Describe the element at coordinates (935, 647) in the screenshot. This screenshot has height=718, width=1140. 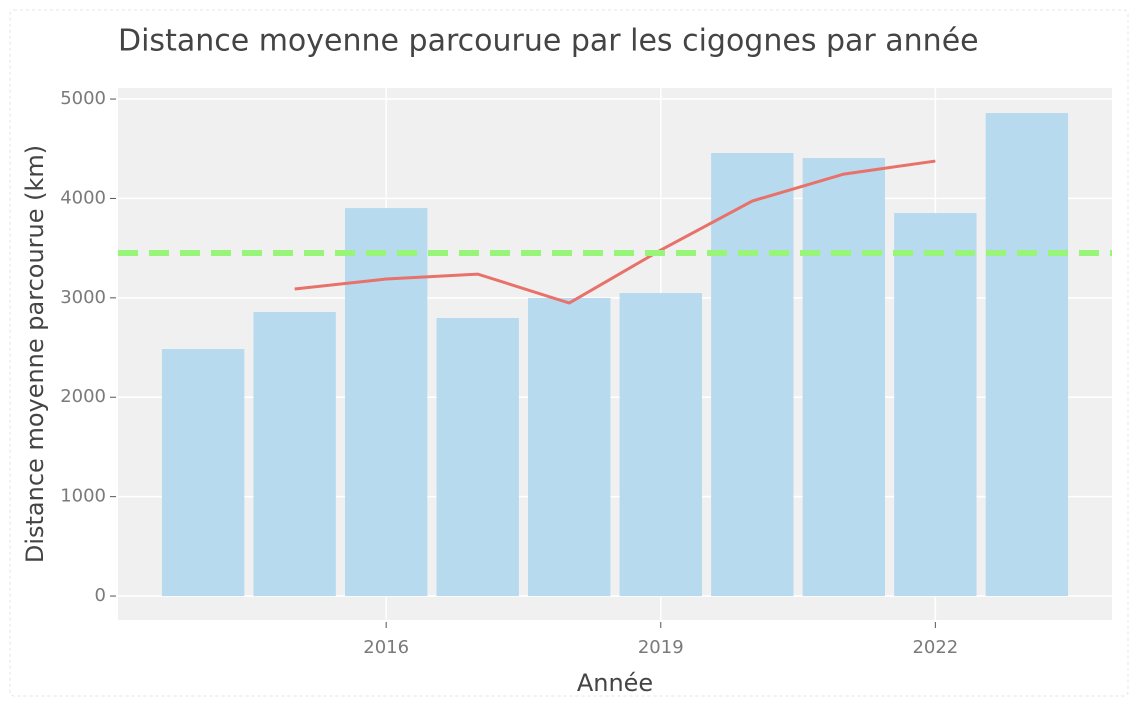
I see `x-tick-label: 2022` at that location.